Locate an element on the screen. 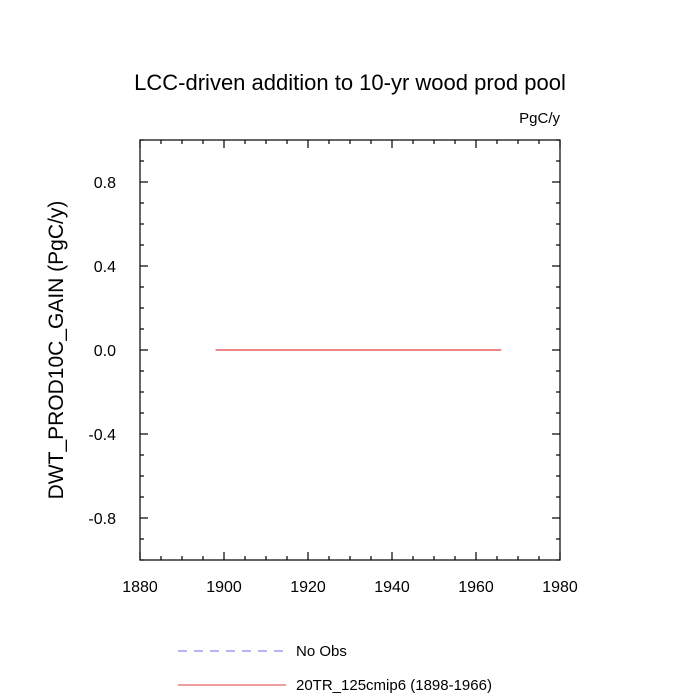 The image size is (700, 700). y-tick-label: -0.8 is located at coordinates (102, 519).